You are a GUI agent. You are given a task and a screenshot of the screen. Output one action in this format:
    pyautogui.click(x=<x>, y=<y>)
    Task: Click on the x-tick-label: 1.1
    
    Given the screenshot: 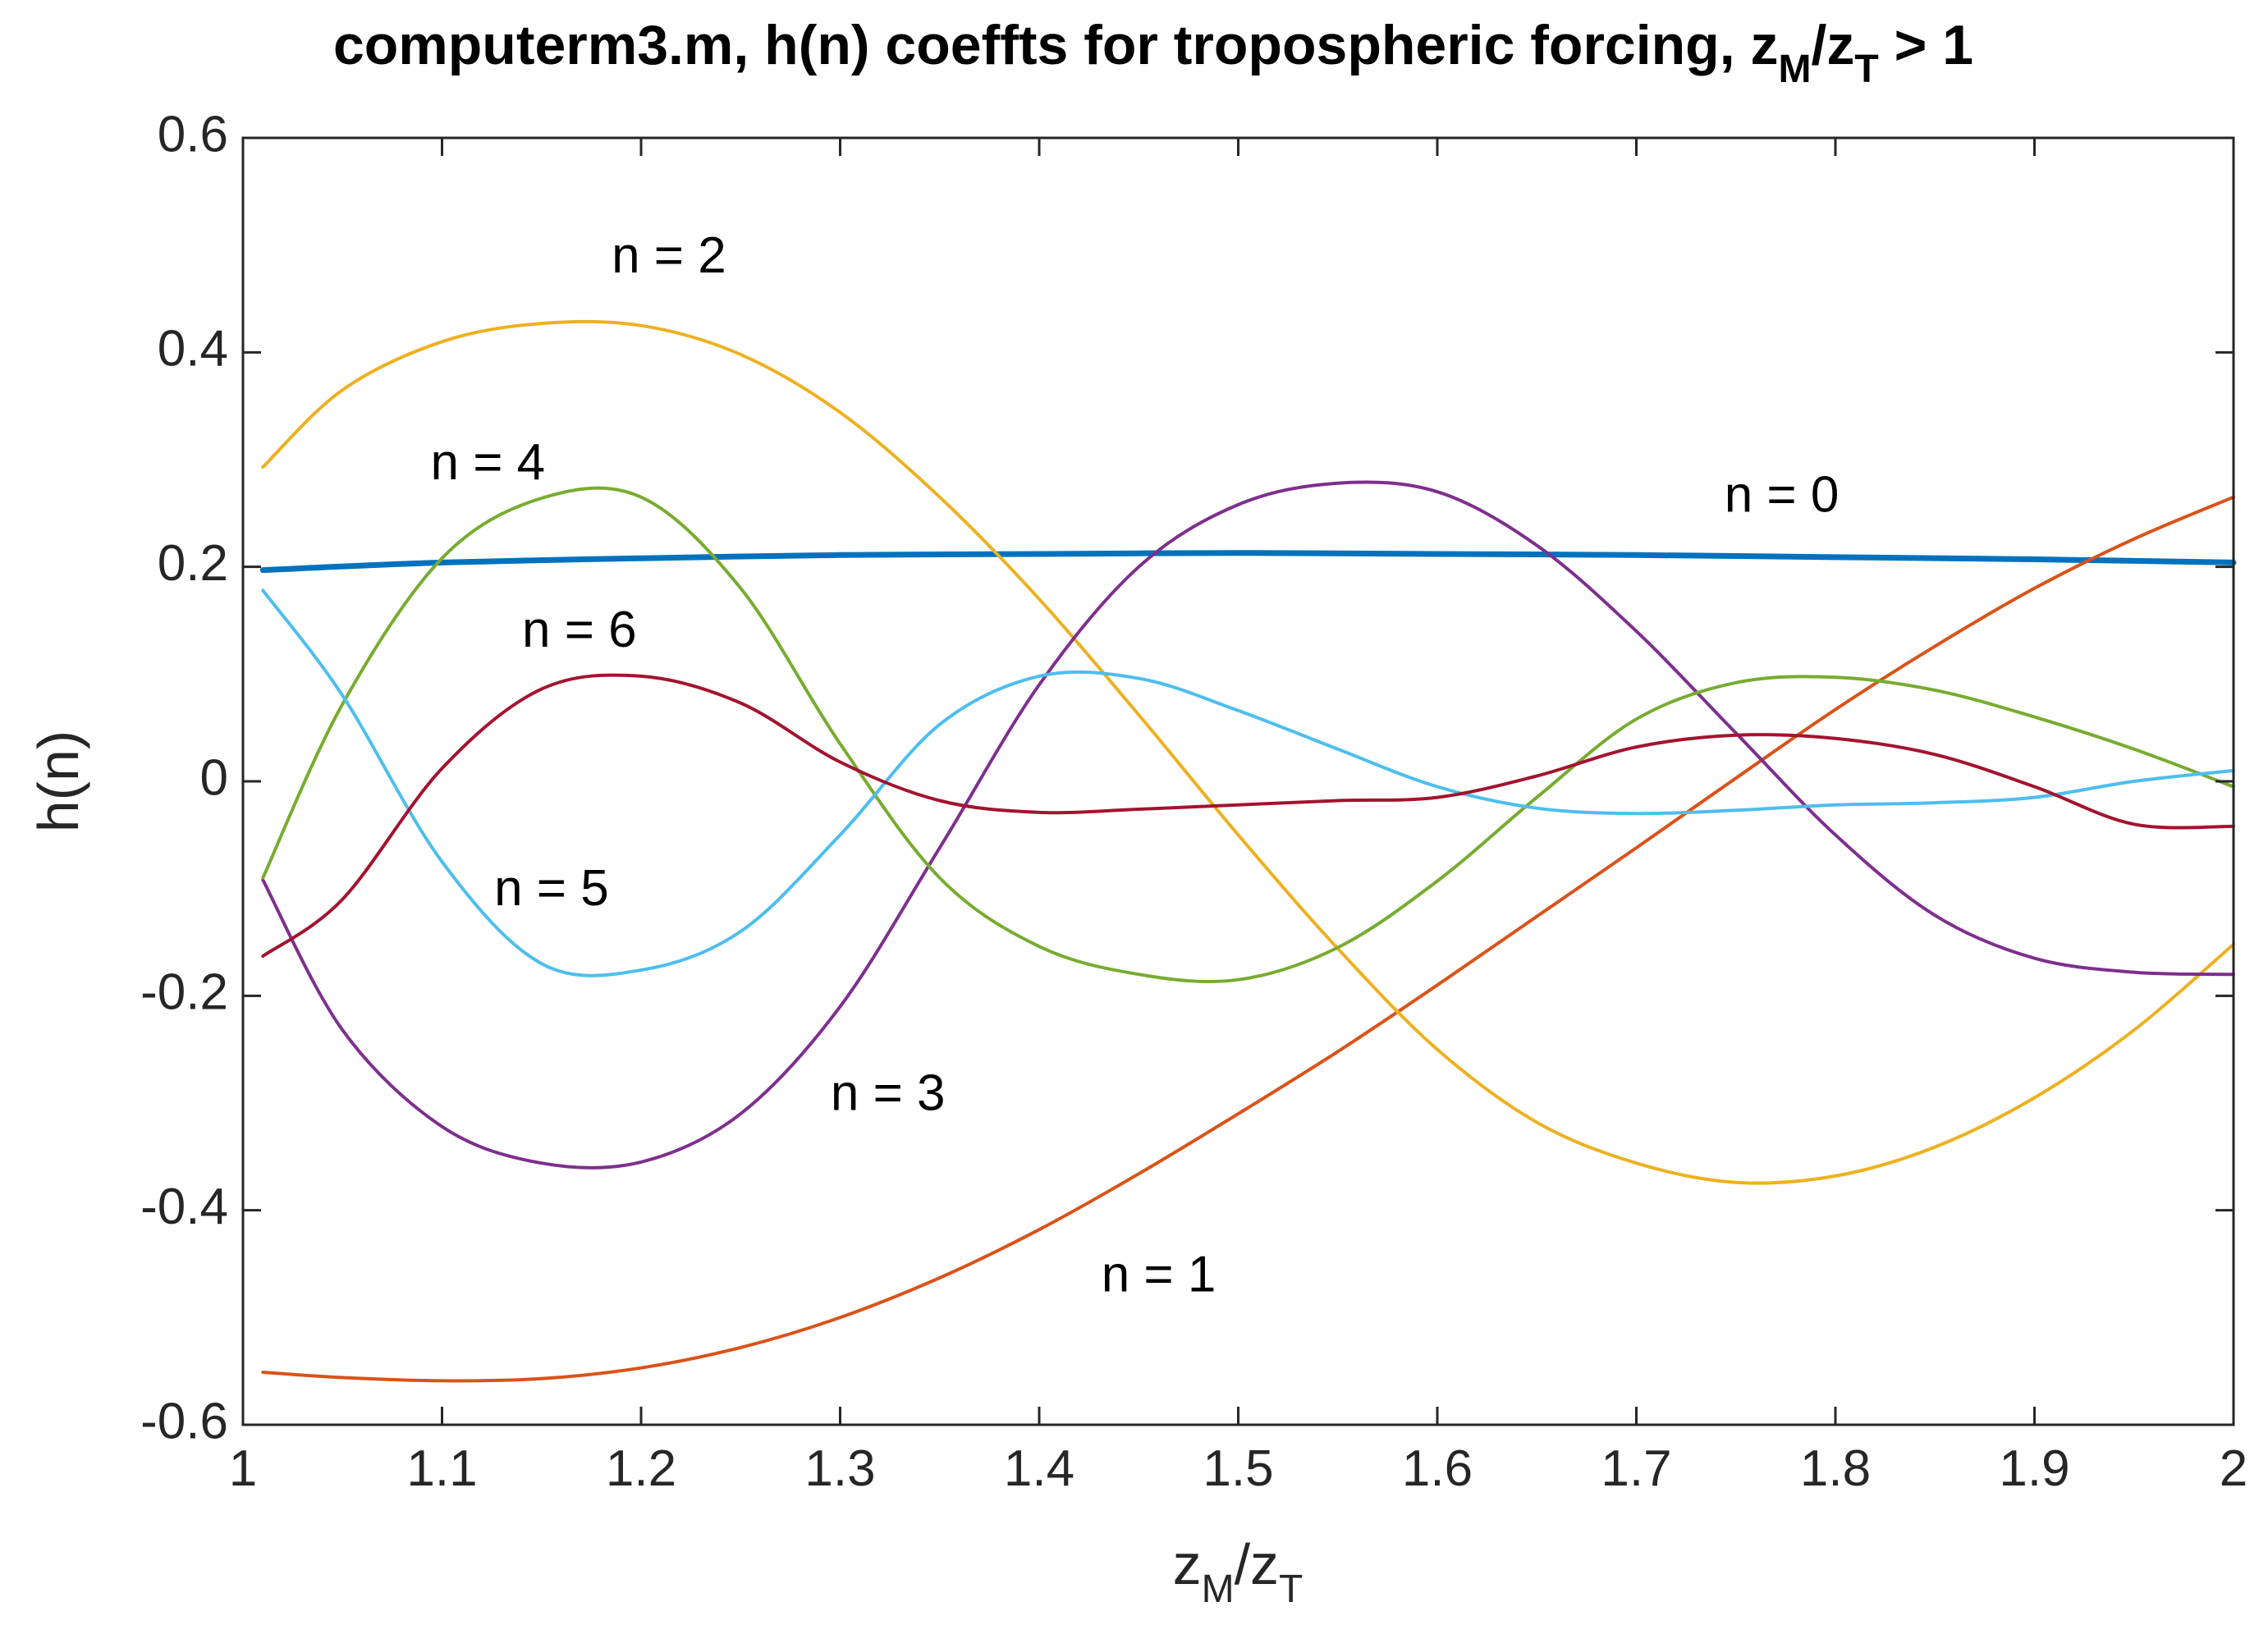 What is the action you would take?
    pyautogui.click(x=441, y=1468)
    